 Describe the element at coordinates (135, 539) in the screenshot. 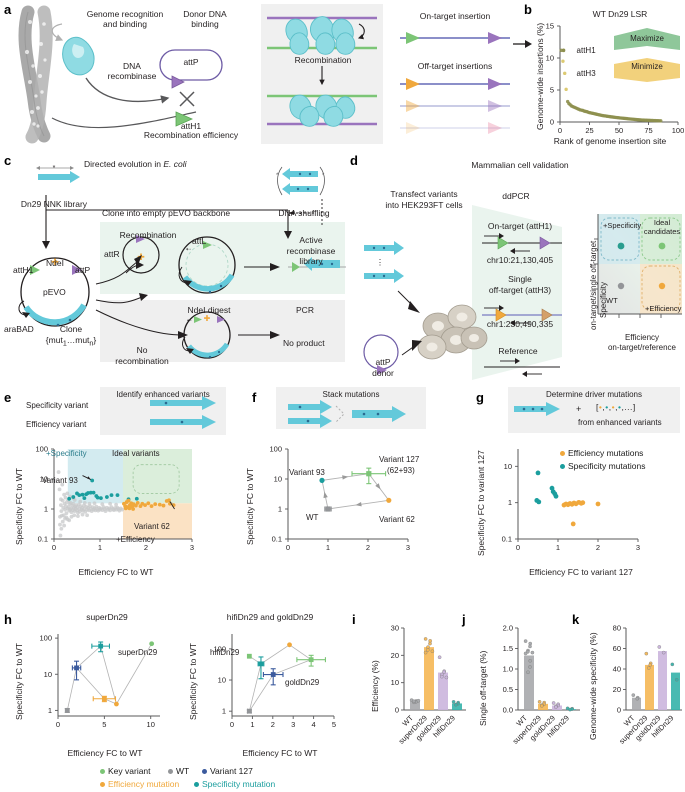

I see `panel-e-efficiency-region-label: +Efficiency` at that location.